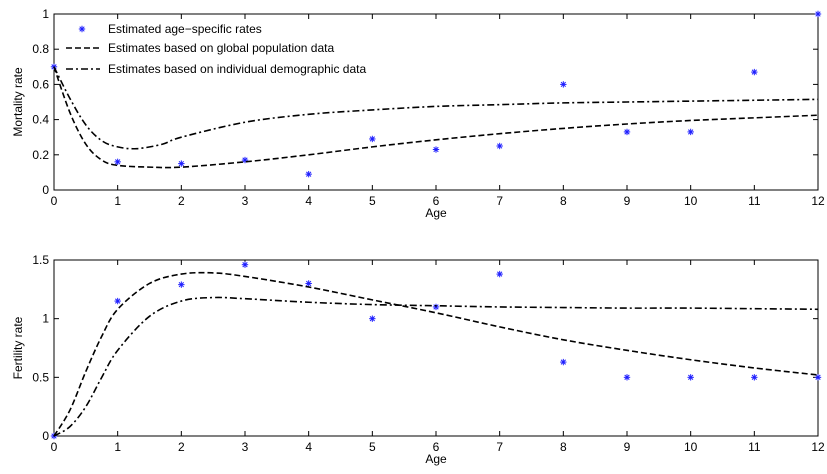  What do you see at coordinates (40, 377) in the screenshot?
I see `y-tick-label: 0.5` at bounding box center [40, 377].